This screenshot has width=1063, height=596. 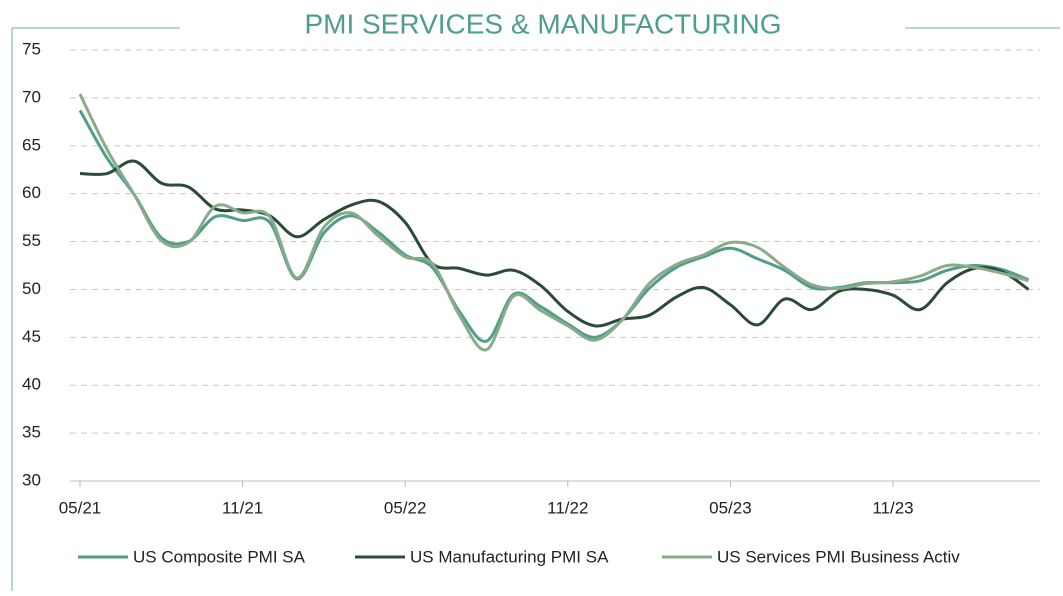 What do you see at coordinates (405, 507) in the screenshot?
I see `x-tick-label: 05/22` at bounding box center [405, 507].